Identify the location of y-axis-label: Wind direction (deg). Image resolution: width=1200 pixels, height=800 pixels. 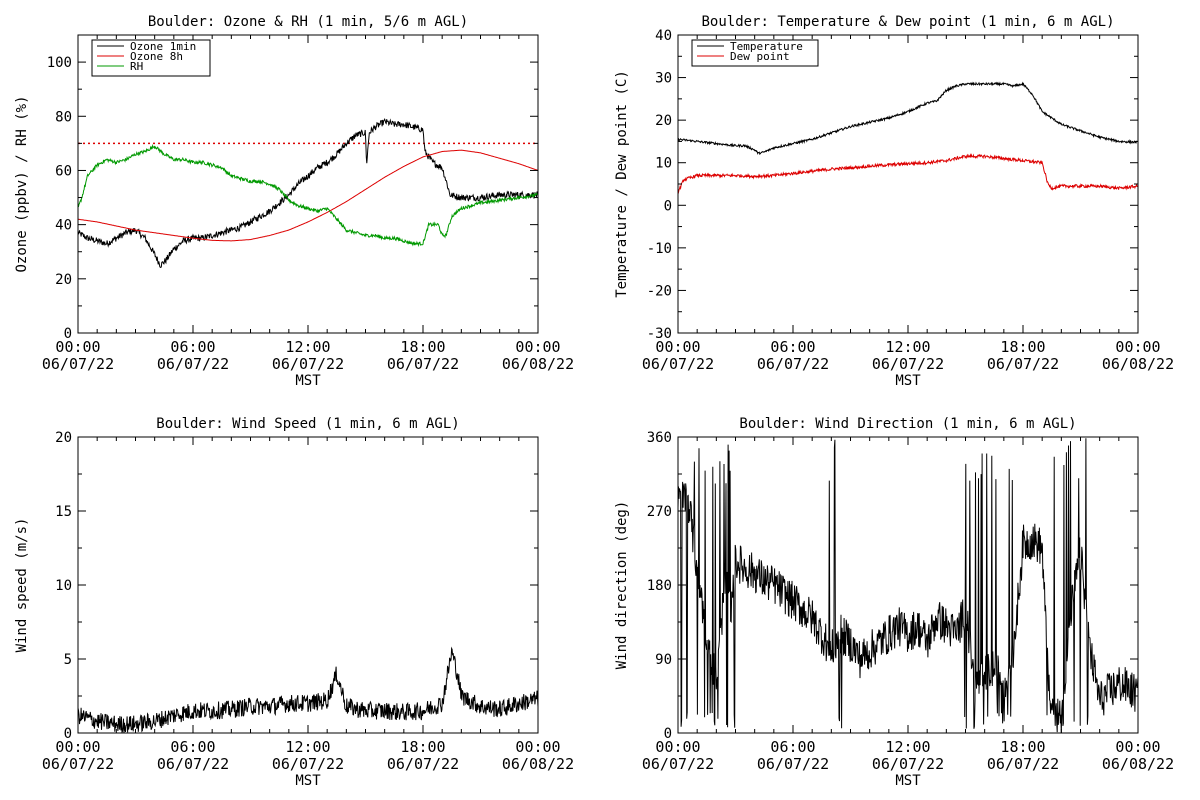
(622, 585).